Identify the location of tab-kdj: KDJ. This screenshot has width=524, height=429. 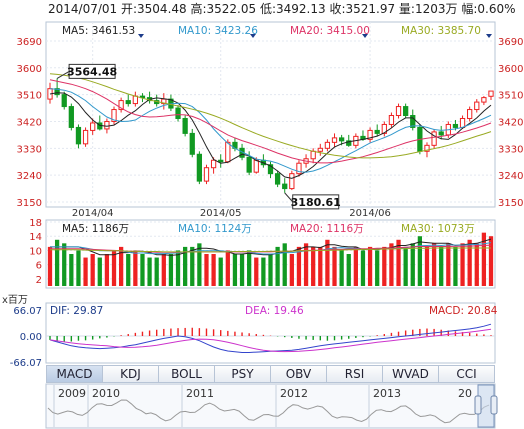
(131, 374).